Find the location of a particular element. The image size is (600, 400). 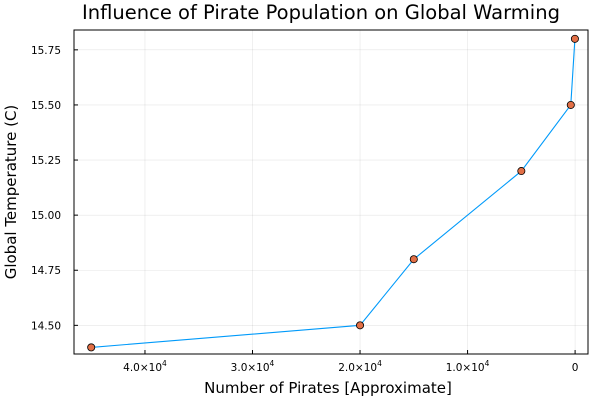

x-axis: 4.0×10⁴ 3.0×10⁴ 2.0×10⁴ 1.0×10⁴ 0 is located at coordinates (350, 362).